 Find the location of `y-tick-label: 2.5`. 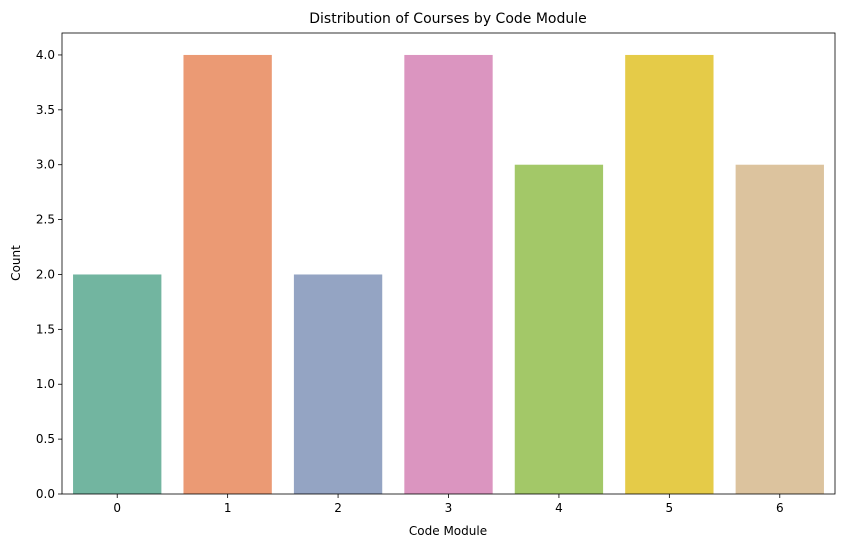

y-tick-label: 2.5 is located at coordinates (45, 220).